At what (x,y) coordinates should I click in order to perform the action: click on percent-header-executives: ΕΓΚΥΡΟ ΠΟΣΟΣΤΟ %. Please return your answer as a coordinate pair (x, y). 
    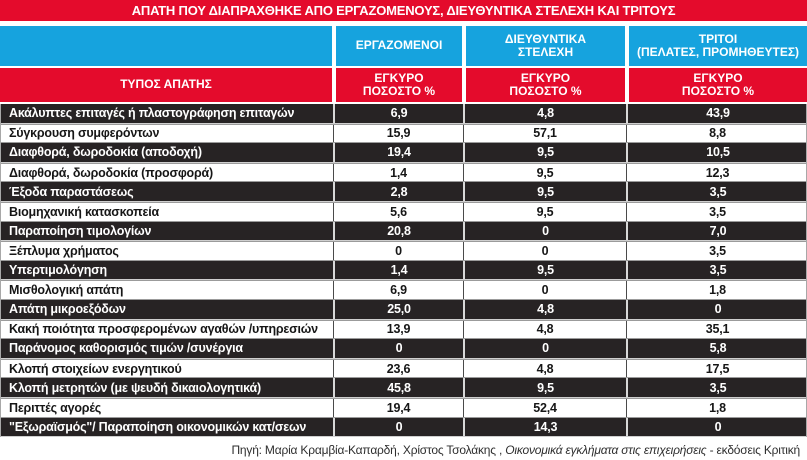
    Looking at the image, I should click on (543, 85).